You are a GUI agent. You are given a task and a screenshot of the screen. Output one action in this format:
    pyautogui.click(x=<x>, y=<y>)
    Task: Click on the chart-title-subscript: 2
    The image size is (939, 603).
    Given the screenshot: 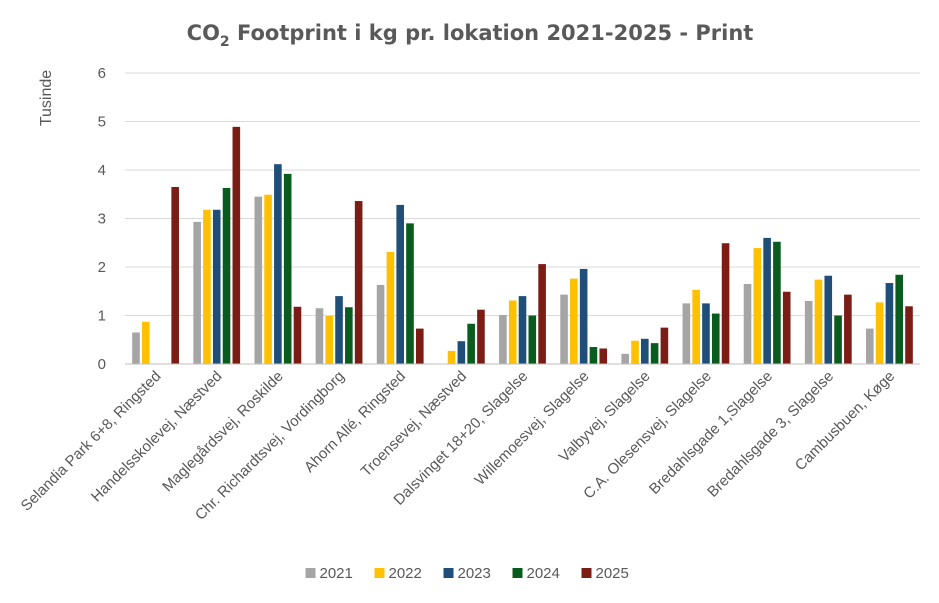 What is the action you would take?
    pyautogui.click(x=225, y=42)
    